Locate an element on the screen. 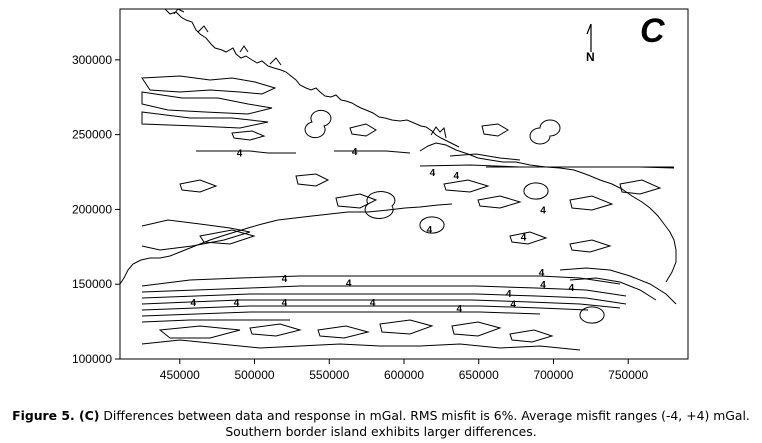  north-letter: N is located at coordinates (590, 57).